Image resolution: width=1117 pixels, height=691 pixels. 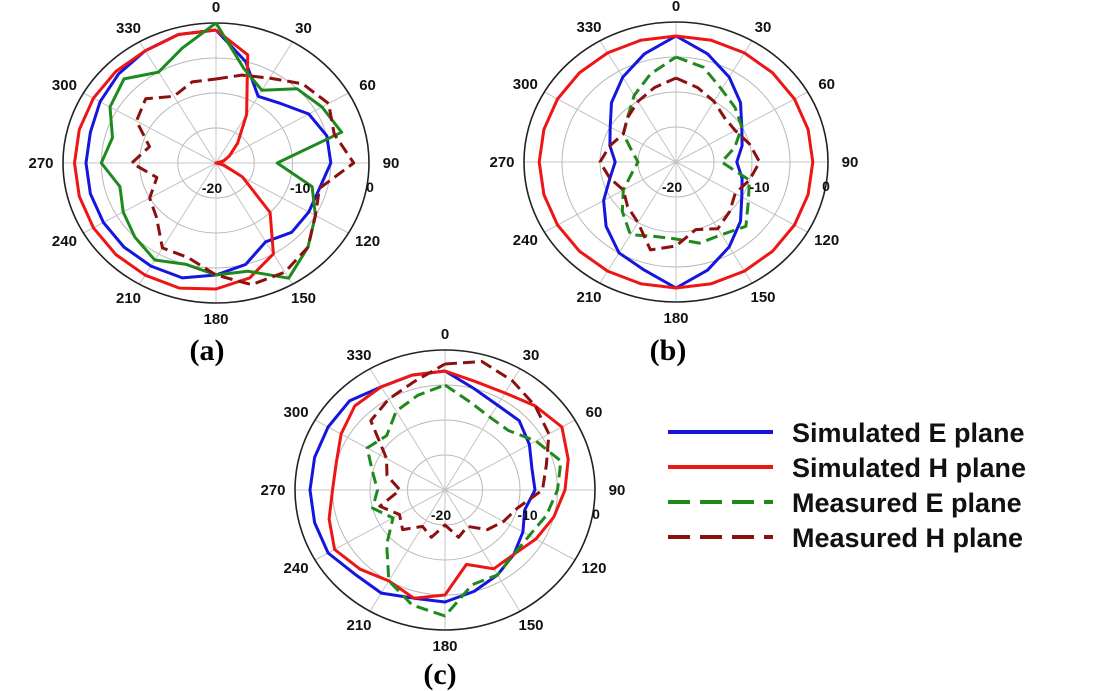 What do you see at coordinates (908, 433) in the screenshot?
I see `legend-label: Simulated E plane` at bounding box center [908, 433].